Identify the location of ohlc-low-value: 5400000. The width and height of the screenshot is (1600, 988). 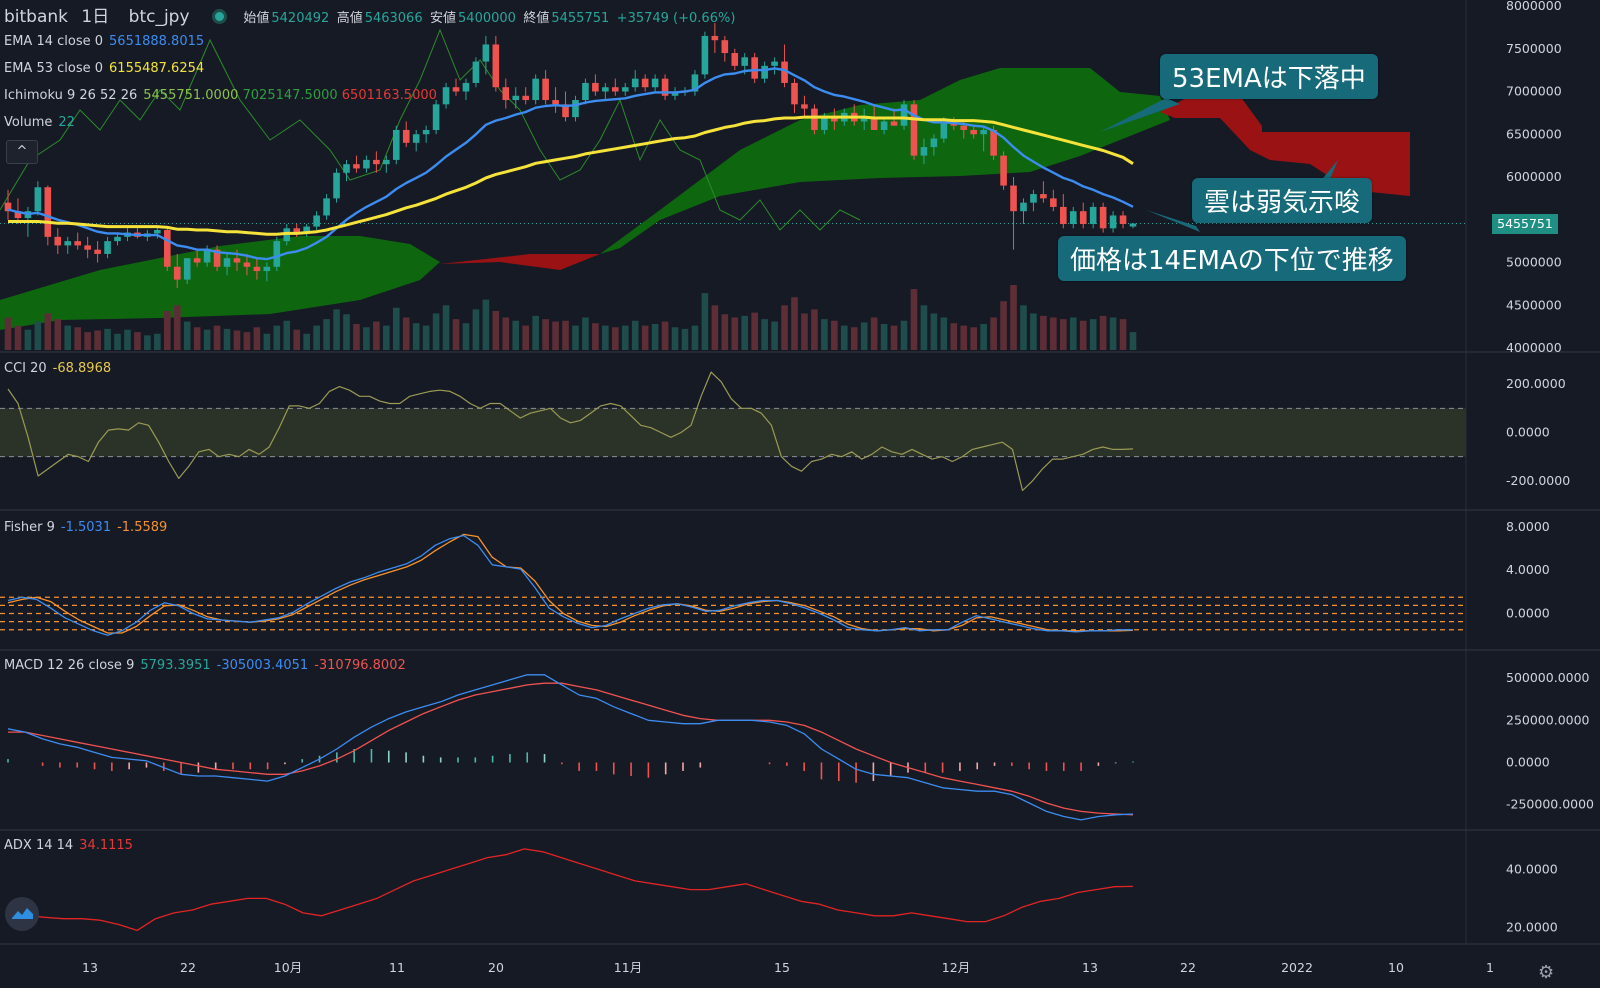
(487, 18).